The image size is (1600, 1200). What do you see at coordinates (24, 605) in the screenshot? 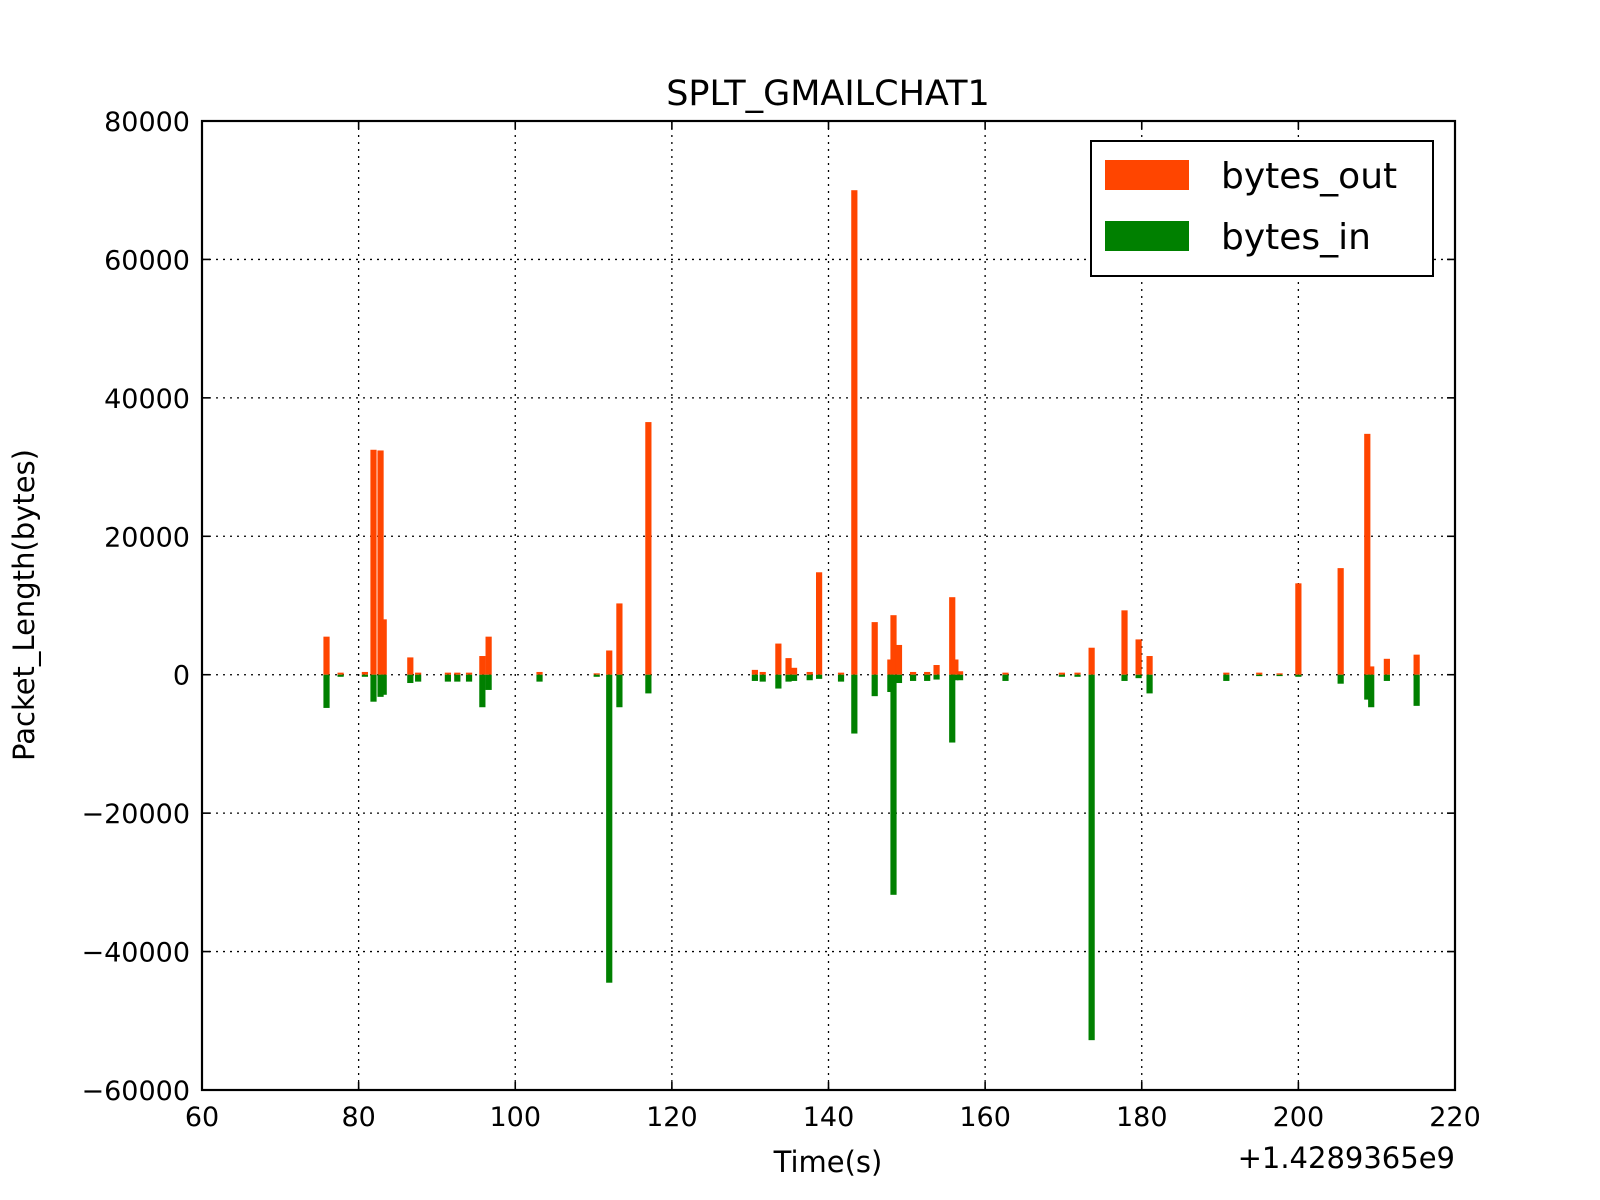
I see `y-axis-label: Packet_Length(bytes)` at bounding box center [24, 605].